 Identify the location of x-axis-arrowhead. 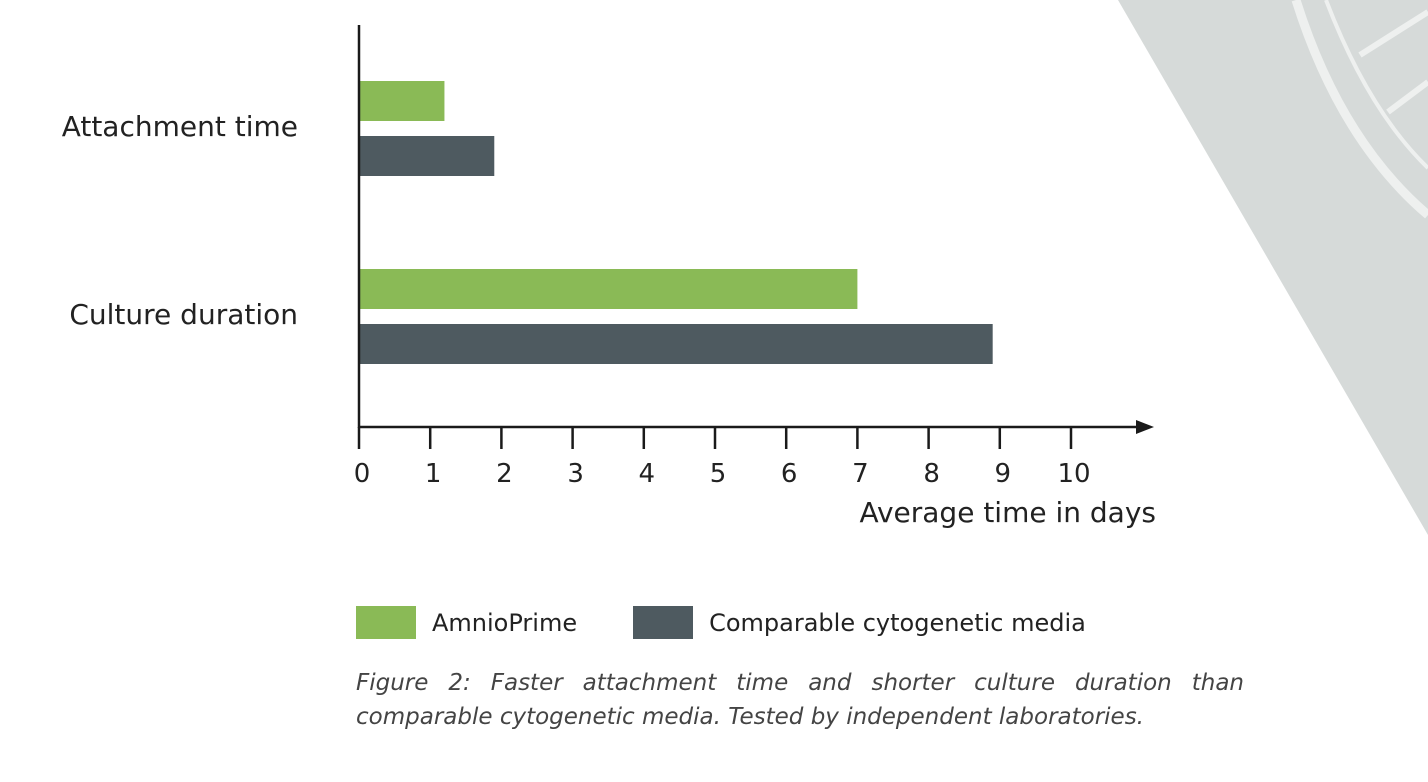
(1145, 427).